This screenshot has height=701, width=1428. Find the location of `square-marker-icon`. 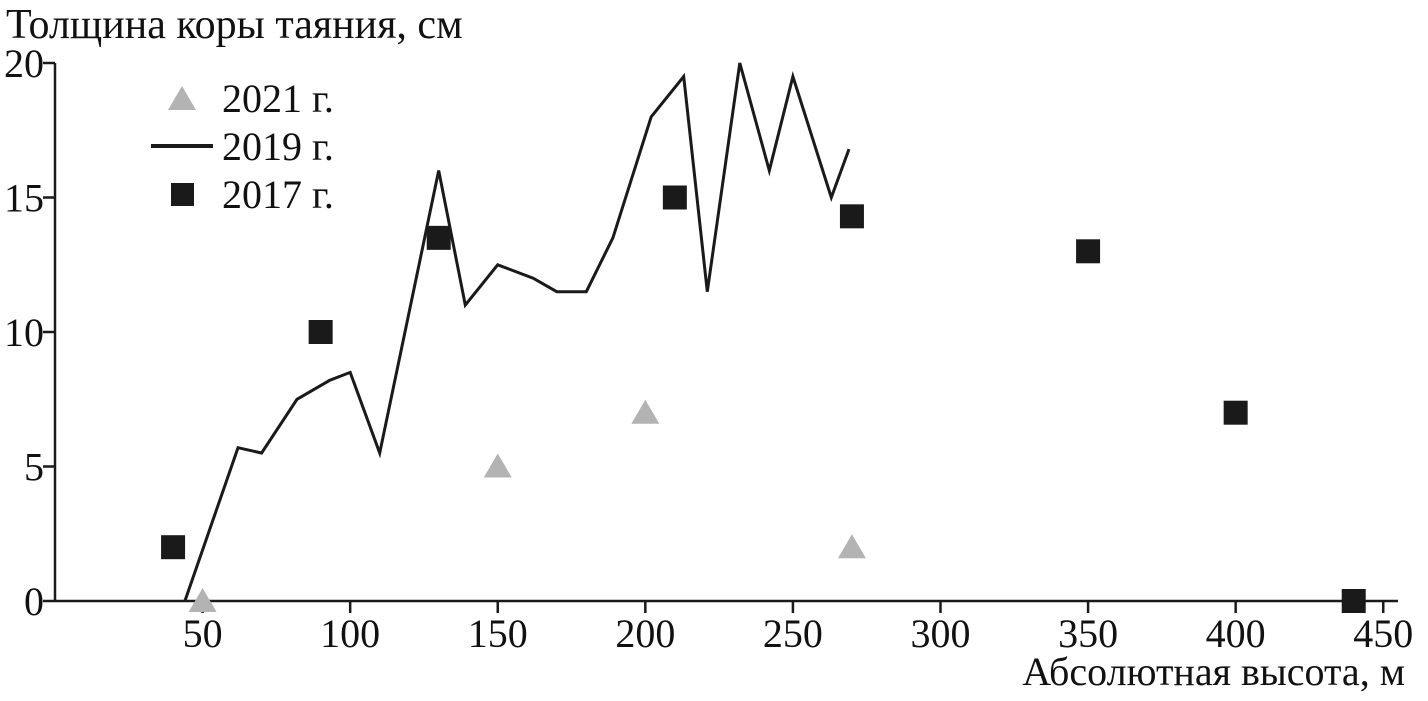

square-marker-icon is located at coordinates (182, 194).